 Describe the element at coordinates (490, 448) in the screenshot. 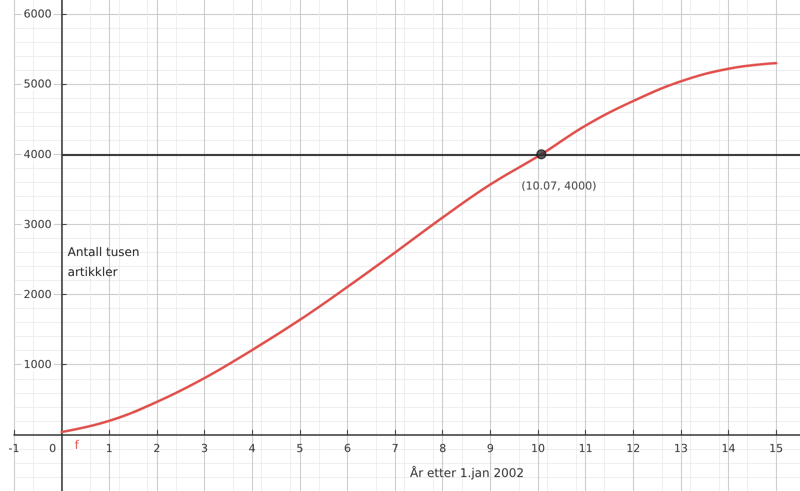

I see `x-tick-label: 9` at that location.